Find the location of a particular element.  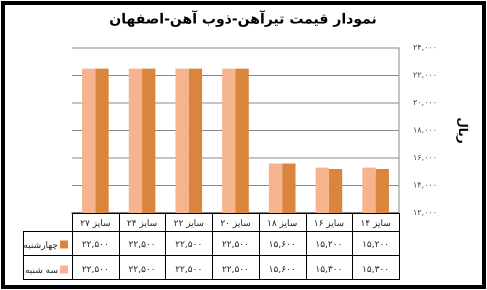

legend-label: چهارشنبه is located at coordinates (40, 245).